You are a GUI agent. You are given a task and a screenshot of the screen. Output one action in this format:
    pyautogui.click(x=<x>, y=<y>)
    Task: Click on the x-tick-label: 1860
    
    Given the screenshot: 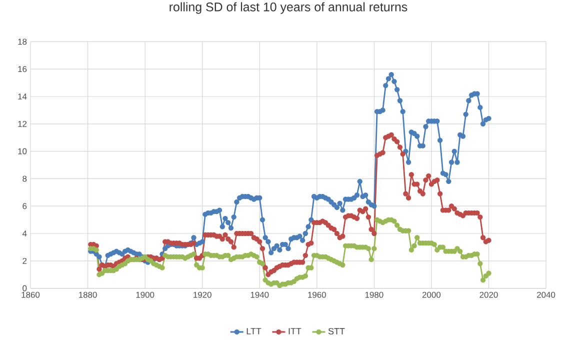 What is the action you would take?
    pyautogui.click(x=31, y=295)
    